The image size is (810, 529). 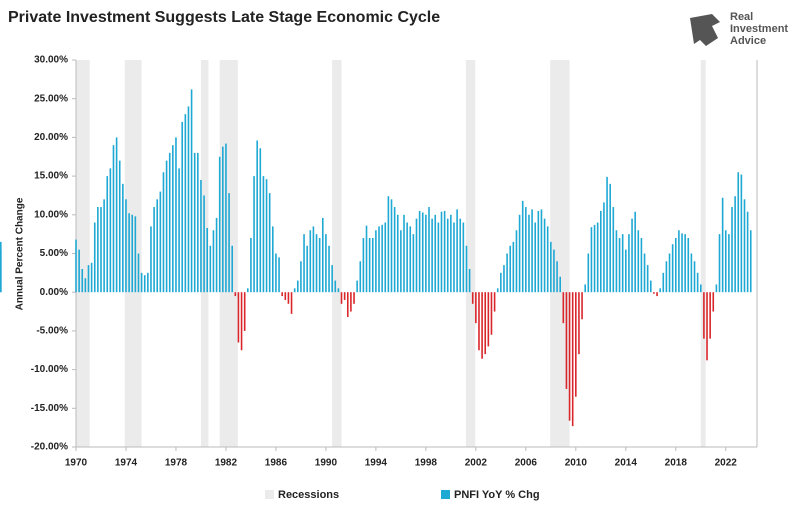 What do you see at coordinates (126, 463) in the screenshot?
I see `x-tick-label: 1974` at bounding box center [126, 463].